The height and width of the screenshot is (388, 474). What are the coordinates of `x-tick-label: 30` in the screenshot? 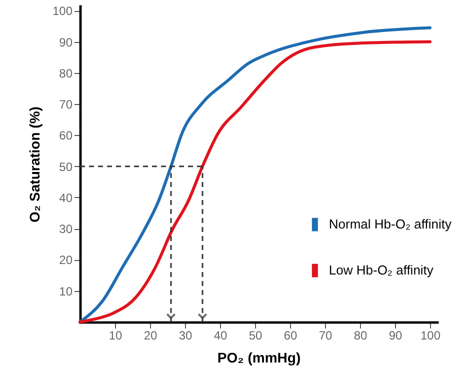 It's located at (185, 335).